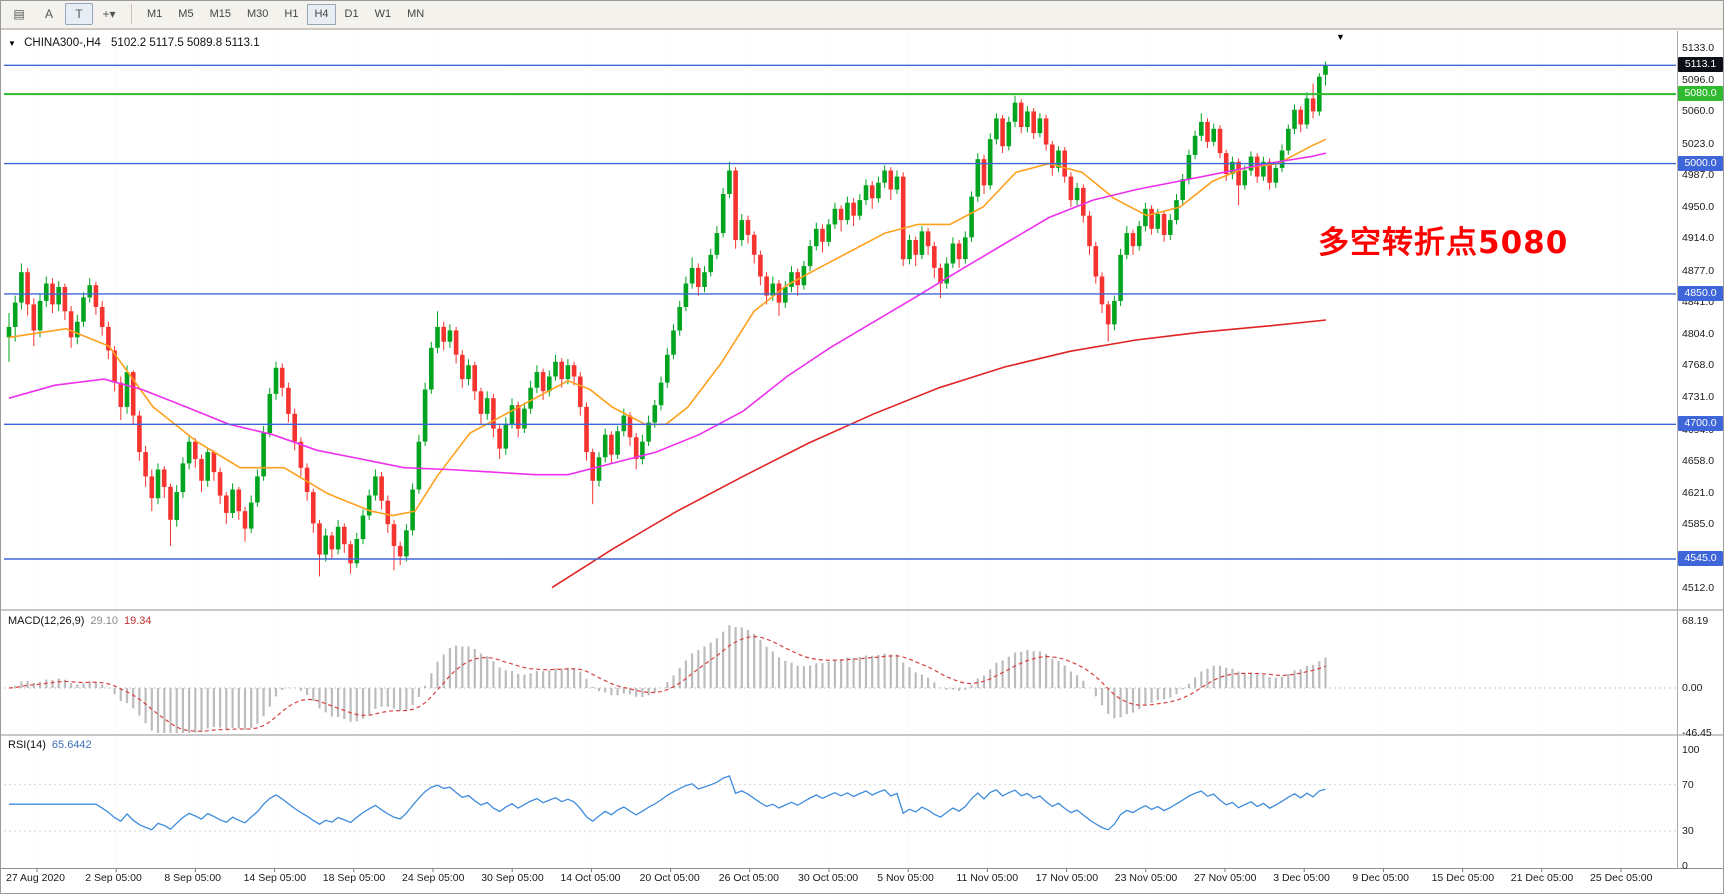 This screenshot has width=1724, height=894. What do you see at coordinates (840, 802) in the screenshot?
I see `rsi-panel` at bounding box center [840, 802].